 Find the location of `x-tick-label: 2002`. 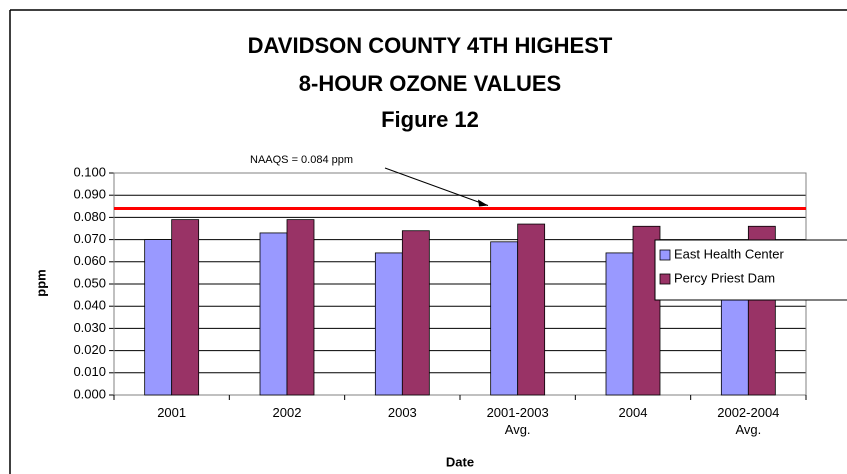

x-tick-label: 2002 is located at coordinates (287, 412).